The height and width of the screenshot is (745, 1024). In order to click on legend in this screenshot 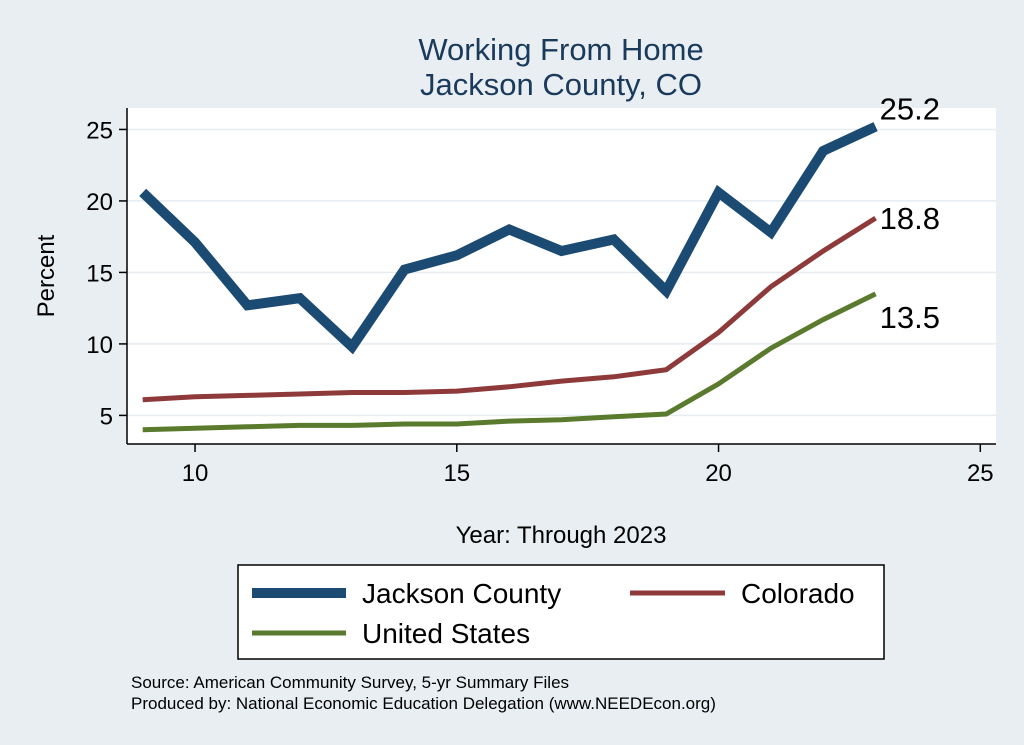, I will do `click(561, 612)`.